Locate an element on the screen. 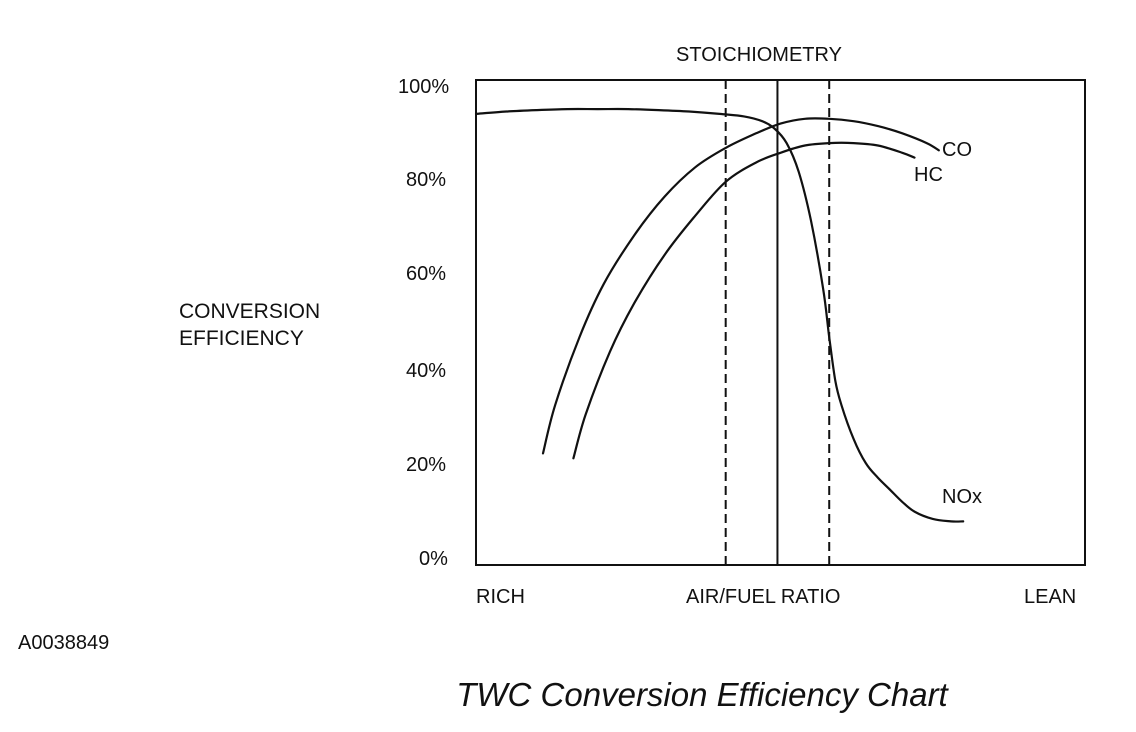 The image size is (1136, 732). y-tick-label-20: 20% is located at coordinates (426, 465).